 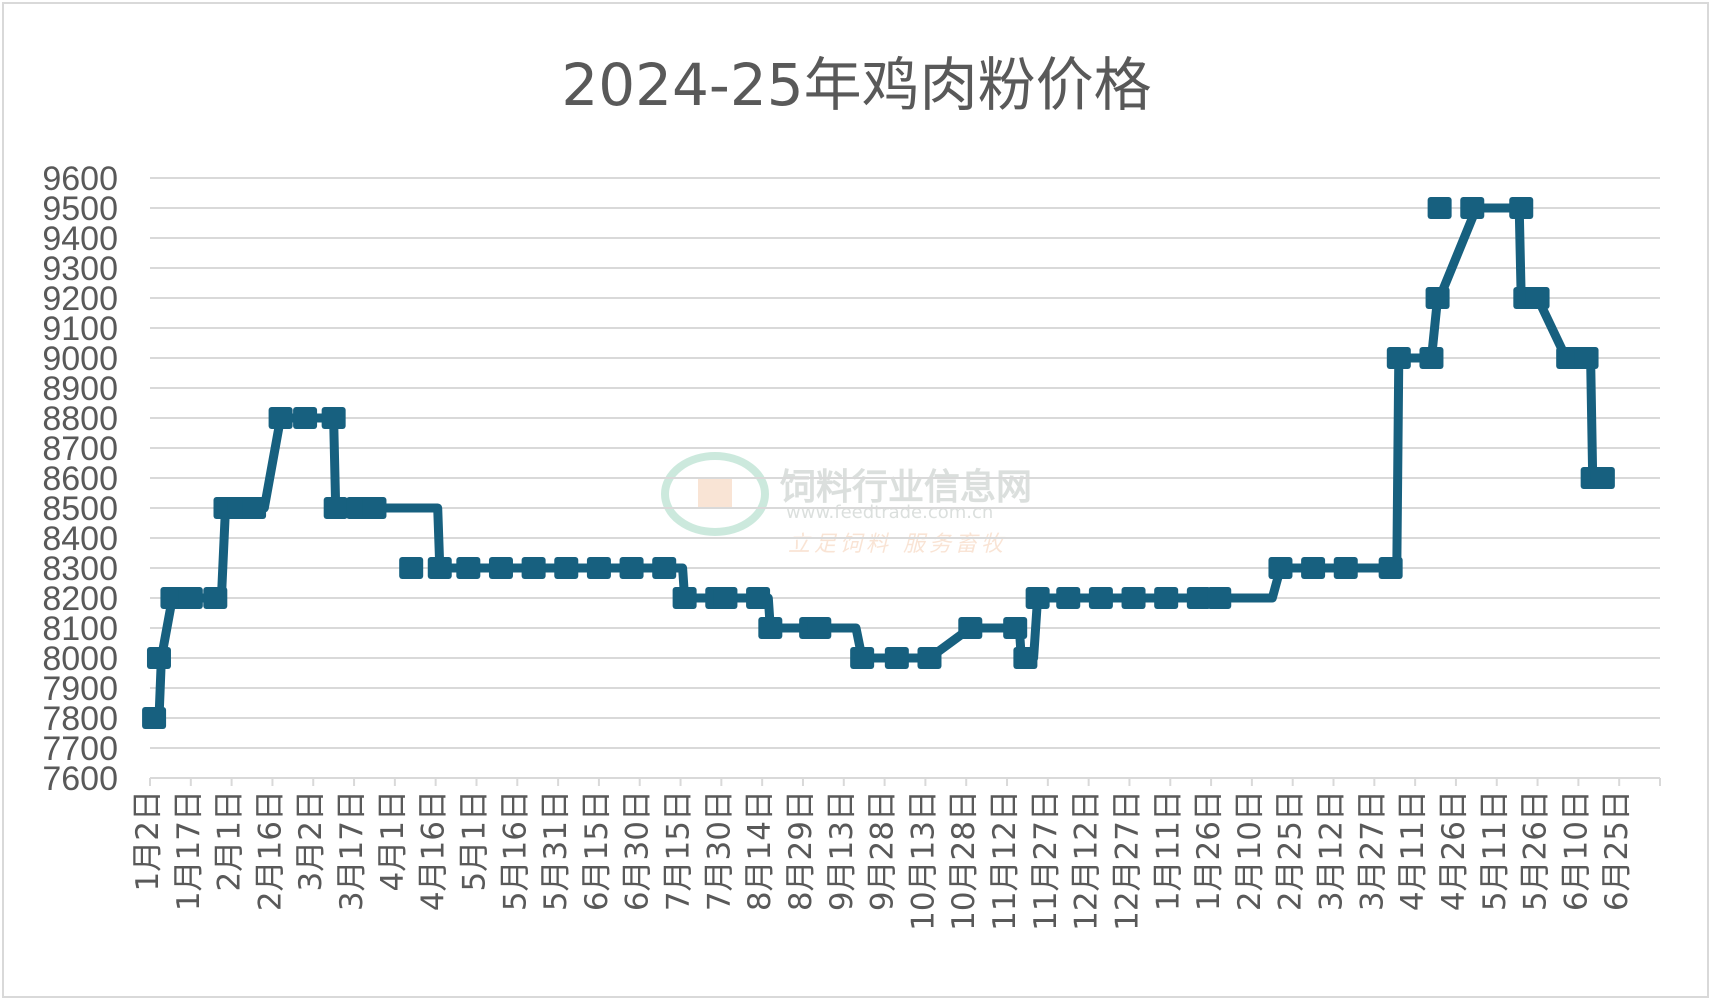 What do you see at coordinates (230, 840) in the screenshot?
I see `x-tick-label: 2月1日` at bounding box center [230, 840].